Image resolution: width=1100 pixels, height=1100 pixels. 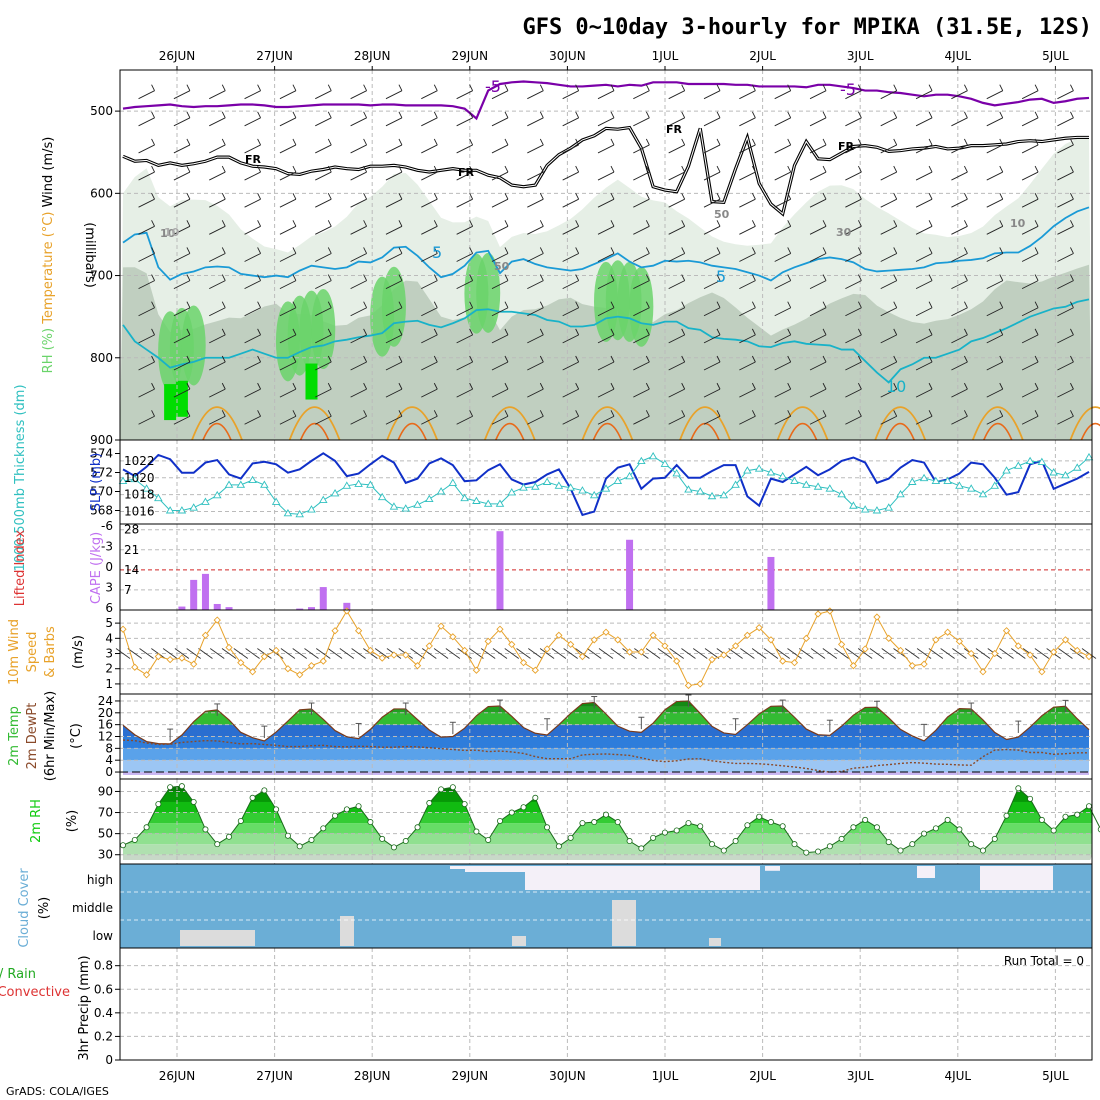 What do you see at coordinates (630, 574) in the screenshot?
I see `cape-bar` at bounding box center [630, 574].